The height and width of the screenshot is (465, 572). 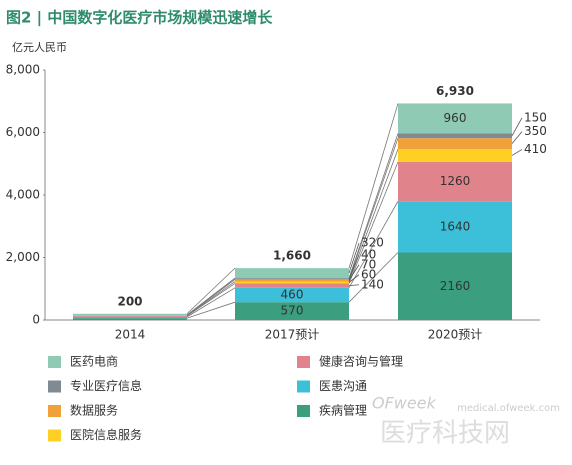 I want to click on data-label: 960, so click(x=455, y=118).